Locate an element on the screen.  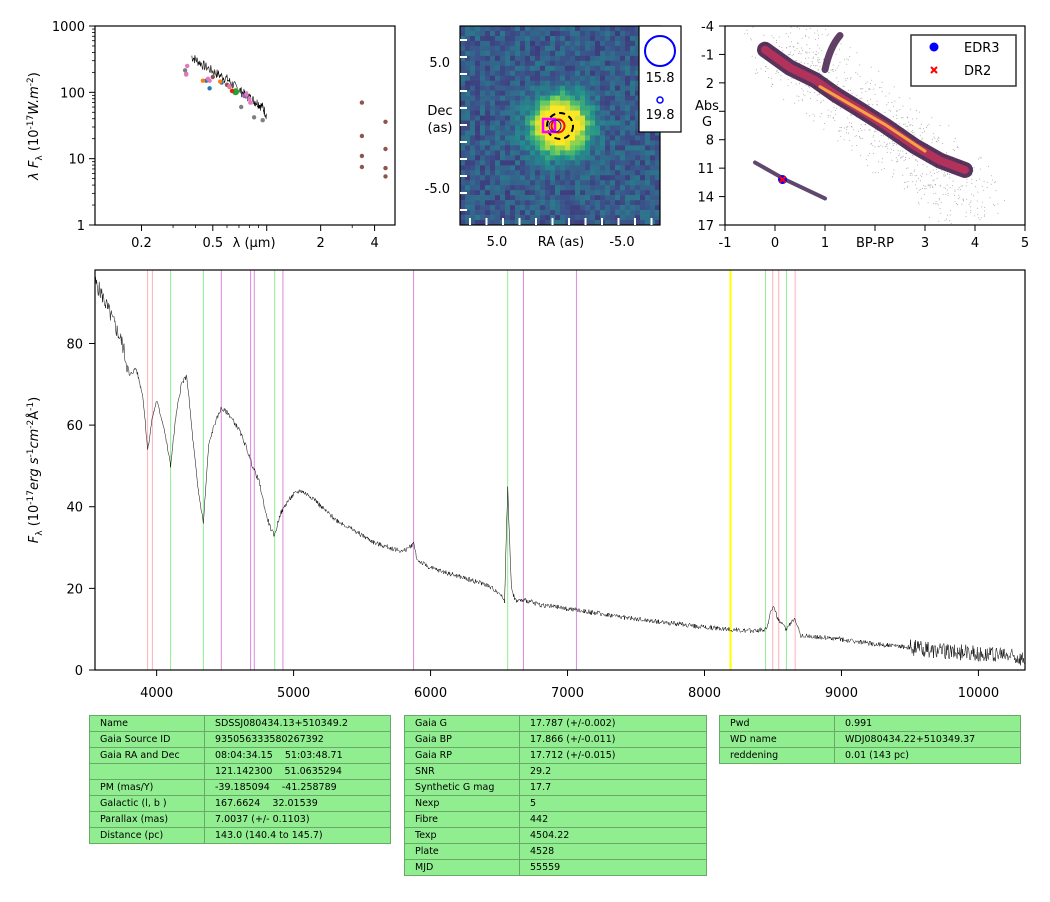
spectrum-yticklabel: 80 is located at coordinates (74, 344).